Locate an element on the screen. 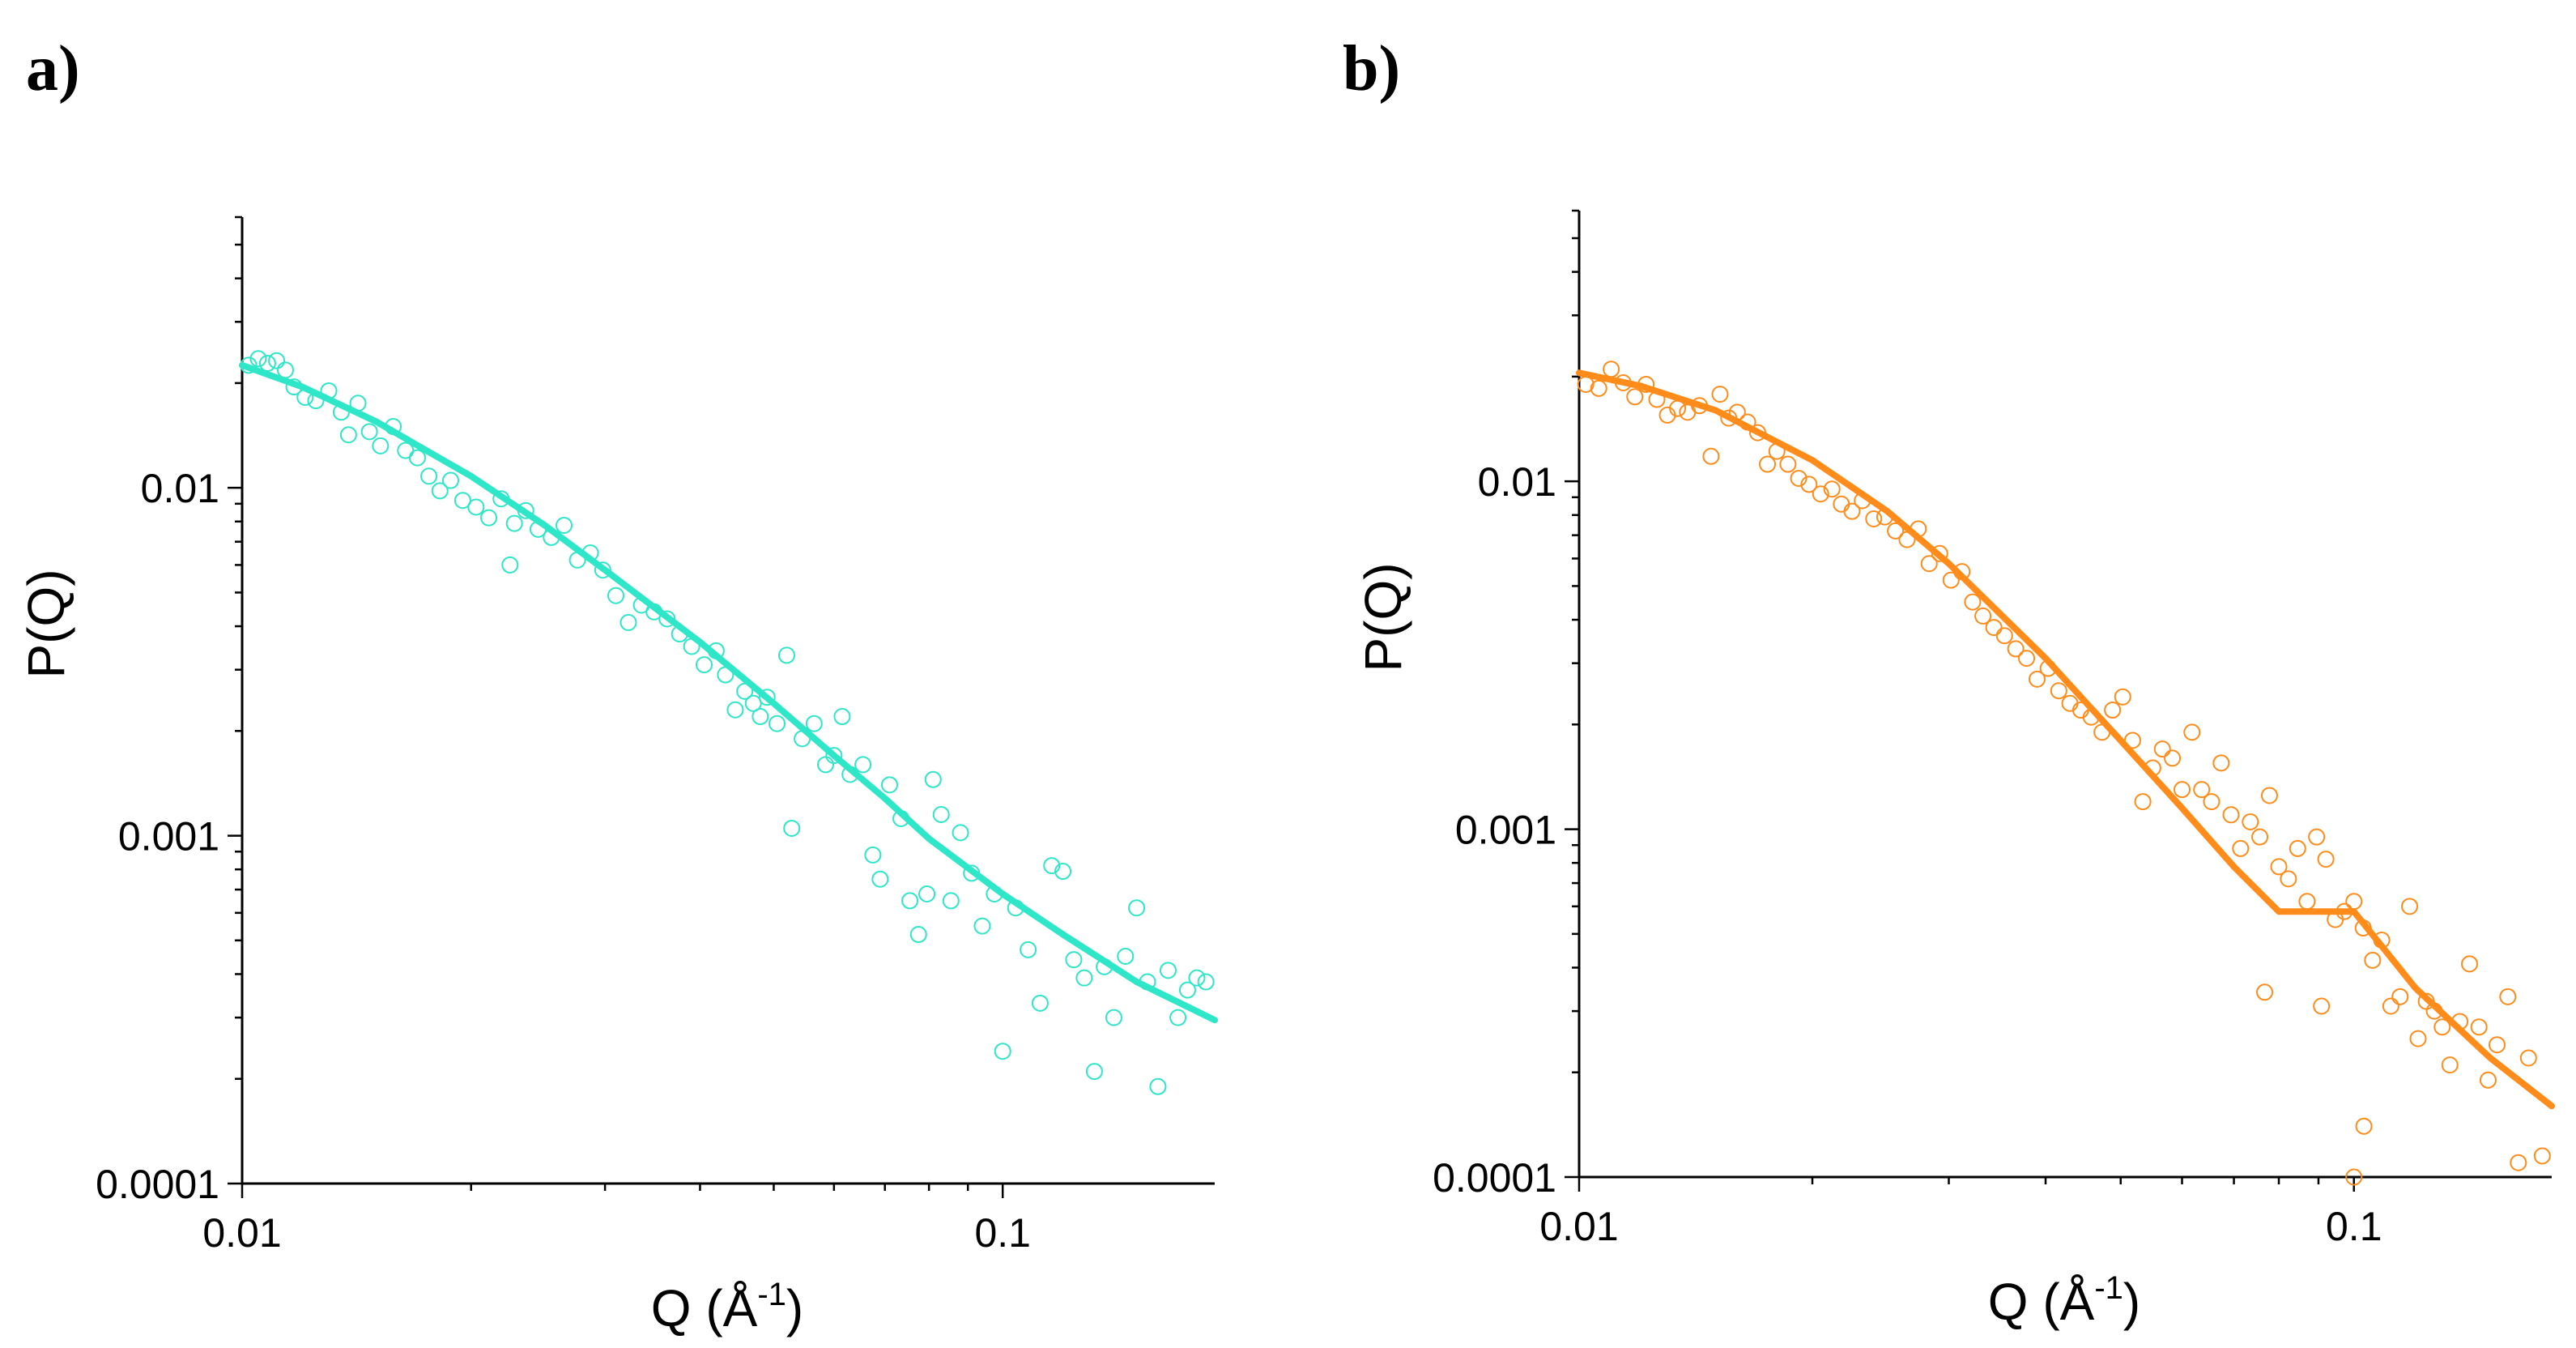 This screenshot has height=1348, width=2576. x-tick-label: 0.1 is located at coordinates (2354, 1226).